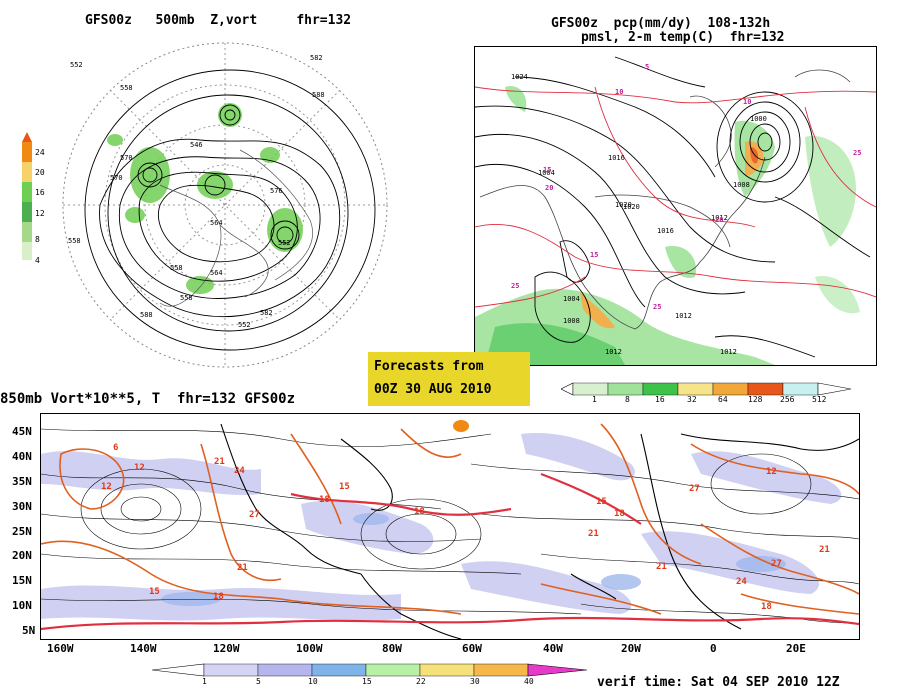 This screenshot has width=900, height=700. What do you see at coordinates (40, 192) in the screenshot?
I see `vorticity-tick: 16` at bounding box center [40, 192].